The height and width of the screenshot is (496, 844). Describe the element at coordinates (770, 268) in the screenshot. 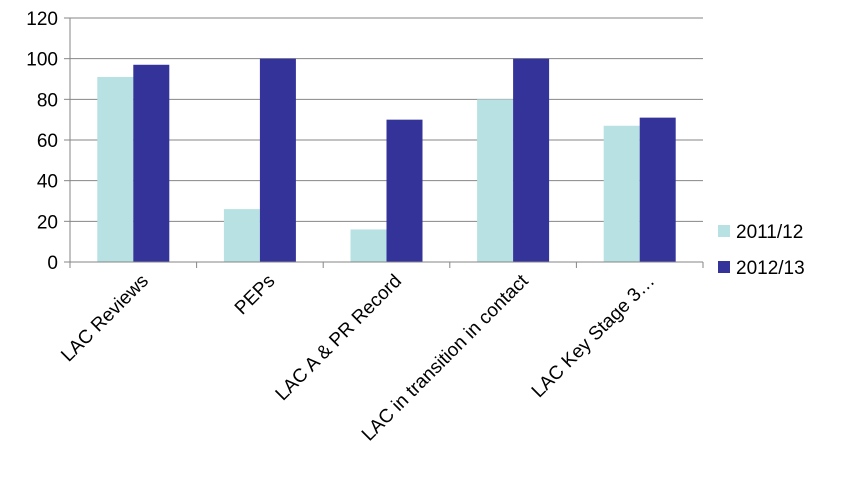

I see `legend-label: 2012/13` at that location.